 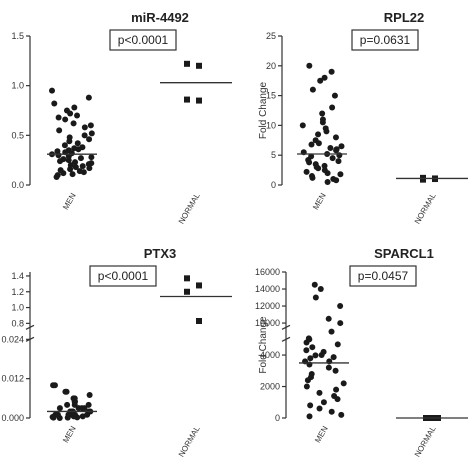 I want to click on panel2-pvalue: p=0.0631, so click(x=385, y=40).